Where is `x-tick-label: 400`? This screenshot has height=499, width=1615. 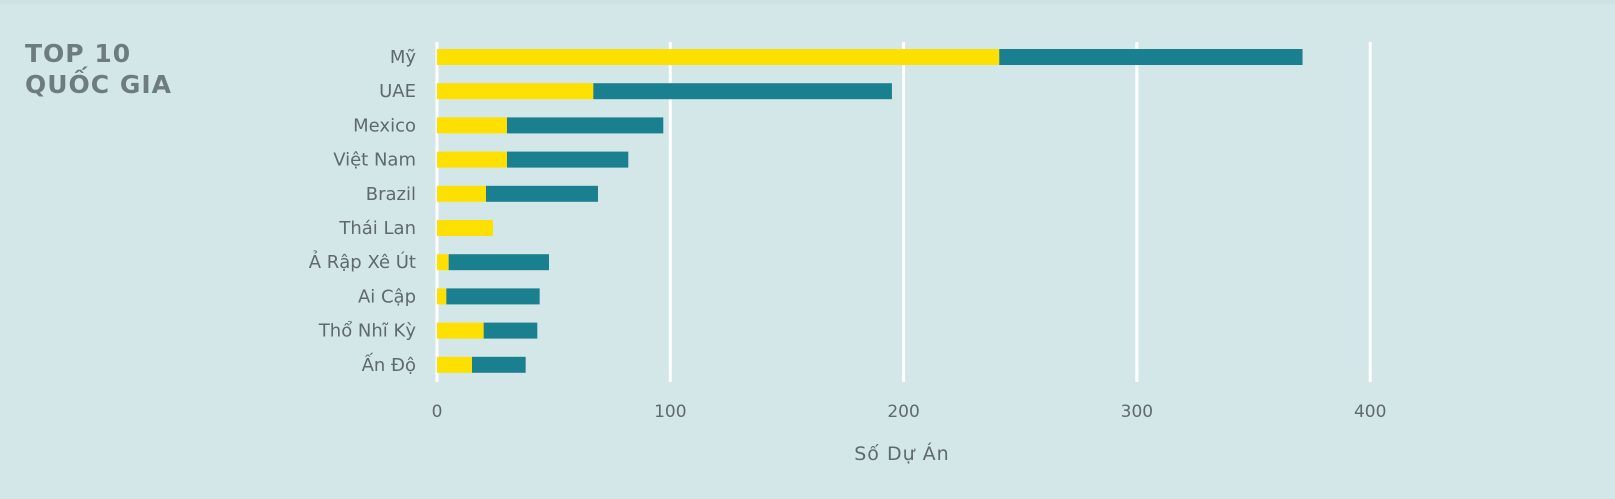
x-tick-label: 400 is located at coordinates (1370, 412).